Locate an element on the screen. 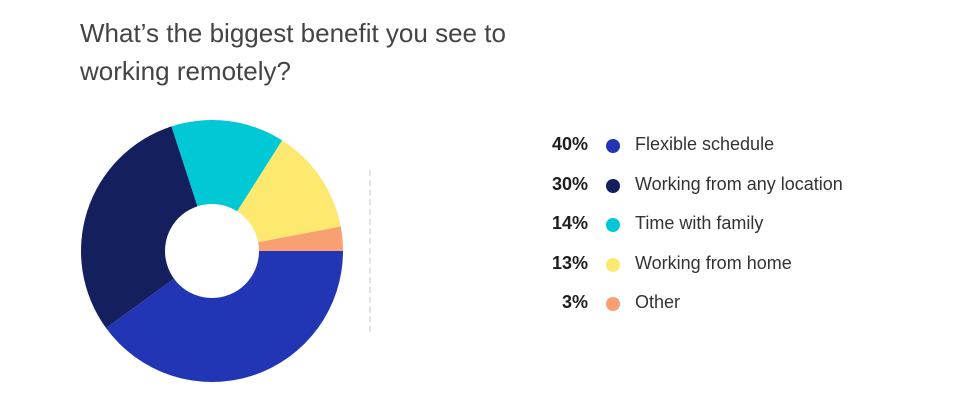 The height and width of the screenshot is (400, 960). legend-percent: 40% is located at coordinates (569, 144).